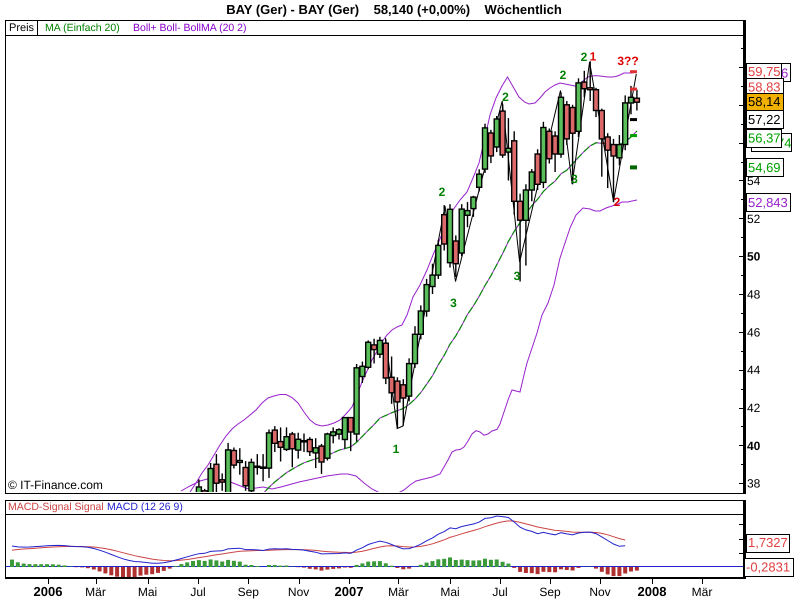  What do you see at coordinates (768, 542) in the screenshot?
I see `svg-text: 1,7327` at bounding box center [768, 542].